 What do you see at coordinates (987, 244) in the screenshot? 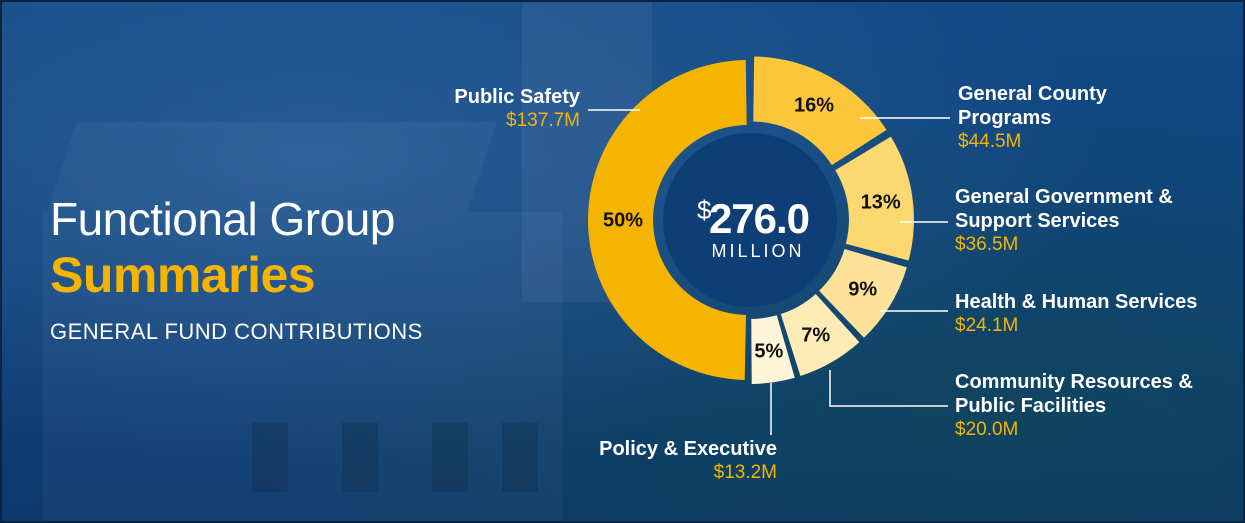
I see `slice-label-value: $36.5M` at bounding box center [987, 244].